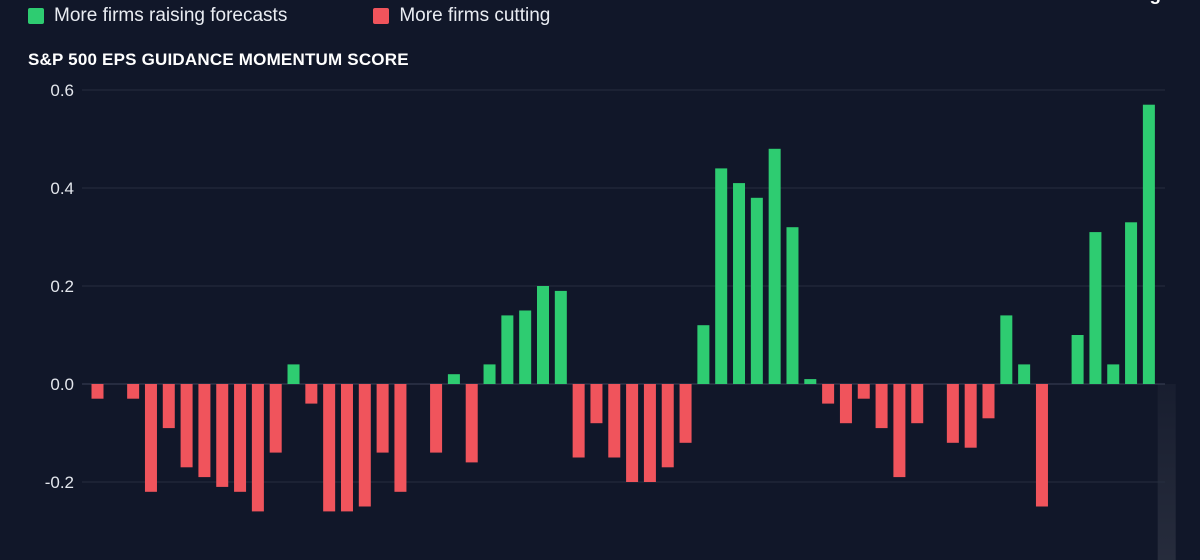  What do you see at coordinates (59, 482) in the screenshot?
I see `y-tick-label: -0.2` at bounding box center [59, 482].